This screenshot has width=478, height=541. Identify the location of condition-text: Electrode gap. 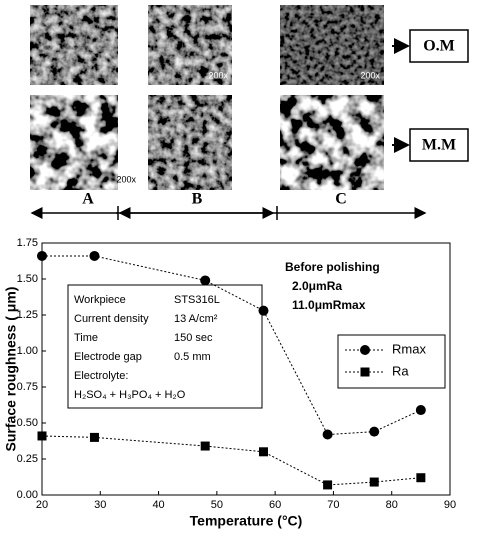
(108, 357).